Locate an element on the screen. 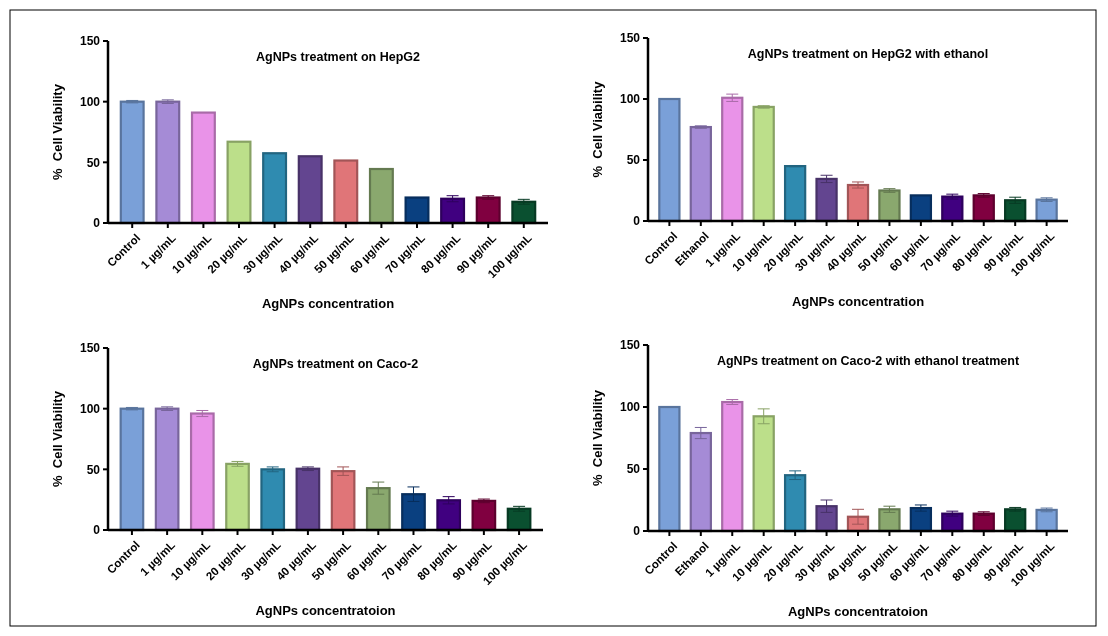 This screenshot has width=1108, height=636. text: AgNPs treatment on HepG2 with ethanol is located at coordinates (868, 54).